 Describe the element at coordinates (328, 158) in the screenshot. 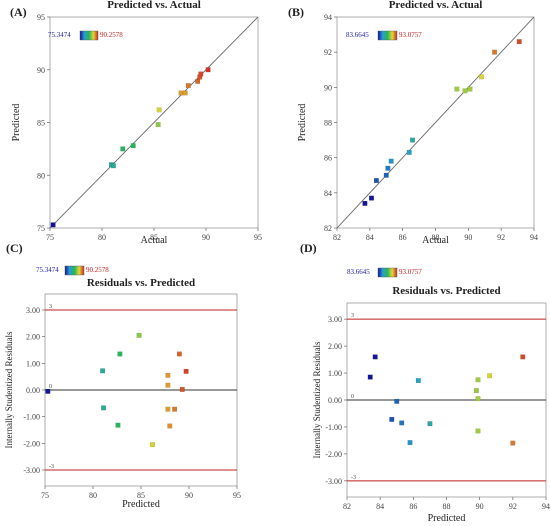

I see `y-tick-label: 86` at that location.